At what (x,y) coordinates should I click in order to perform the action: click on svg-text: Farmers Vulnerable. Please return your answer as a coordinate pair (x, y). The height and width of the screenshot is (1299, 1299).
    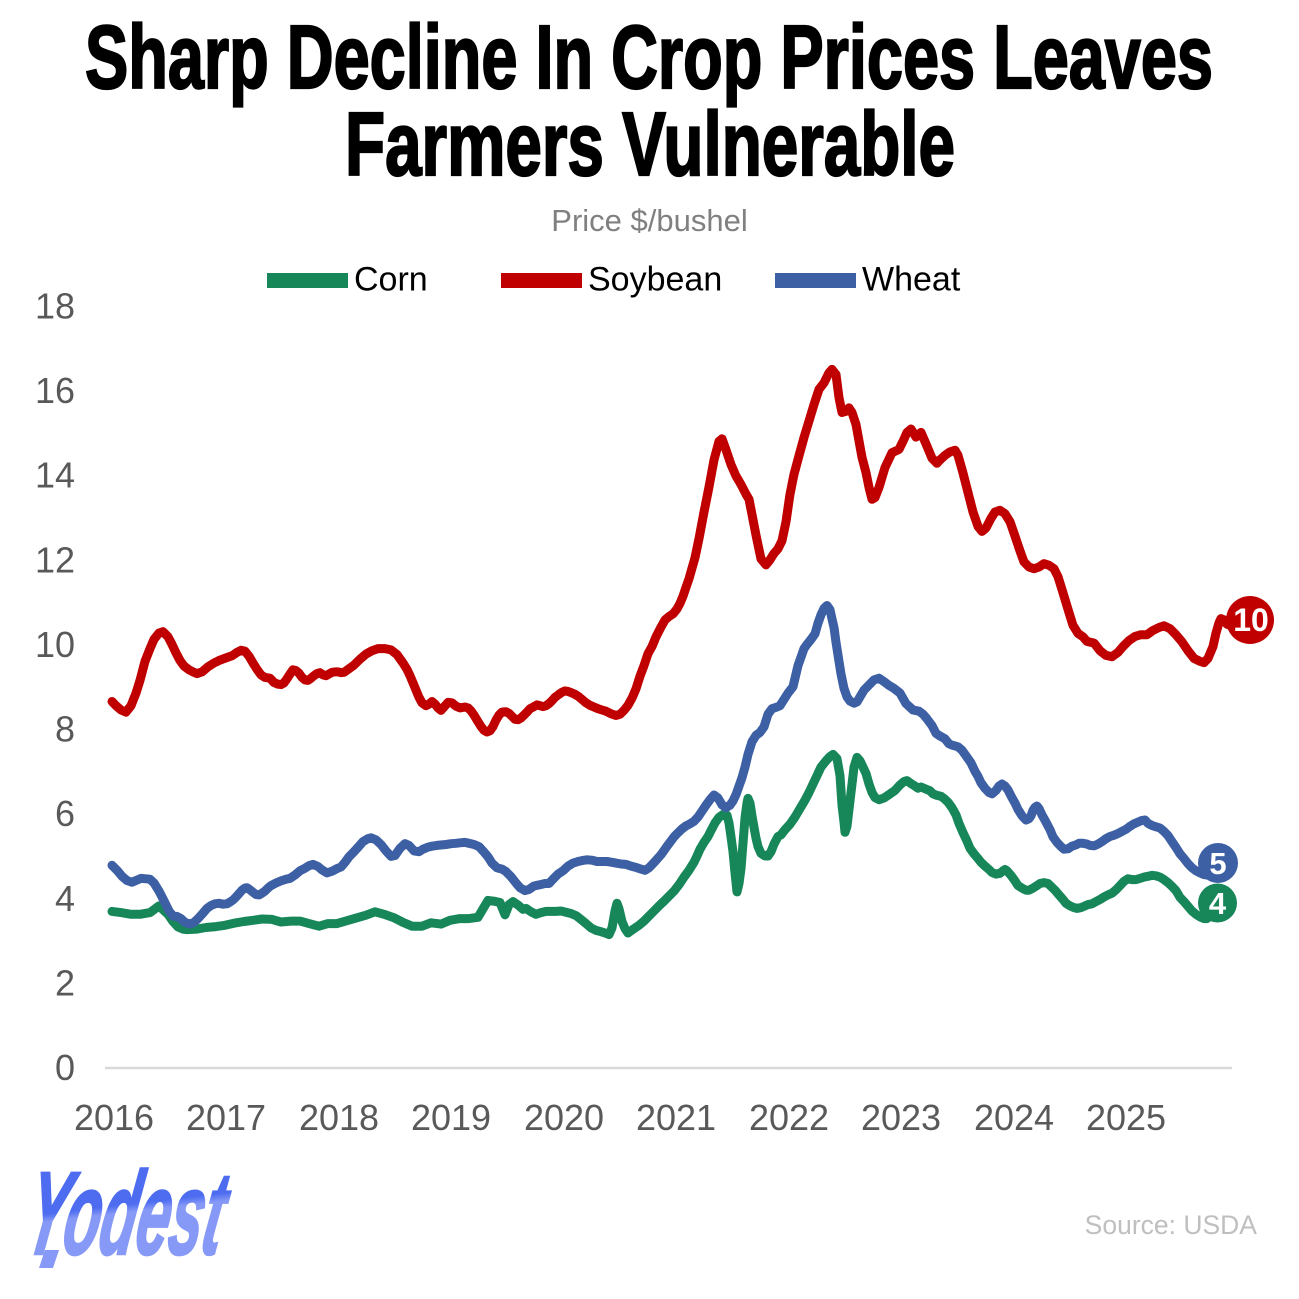
    Looking at the image, I should click on (650, 145).